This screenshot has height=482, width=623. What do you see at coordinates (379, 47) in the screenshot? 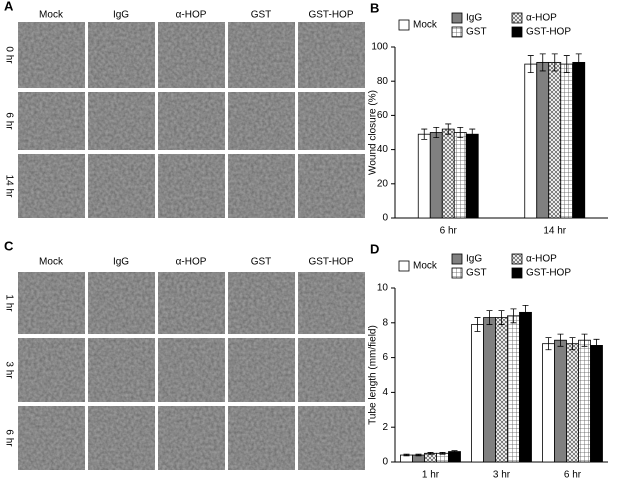
I see `y-tick-label: 100` at bounding box center [379, 47].